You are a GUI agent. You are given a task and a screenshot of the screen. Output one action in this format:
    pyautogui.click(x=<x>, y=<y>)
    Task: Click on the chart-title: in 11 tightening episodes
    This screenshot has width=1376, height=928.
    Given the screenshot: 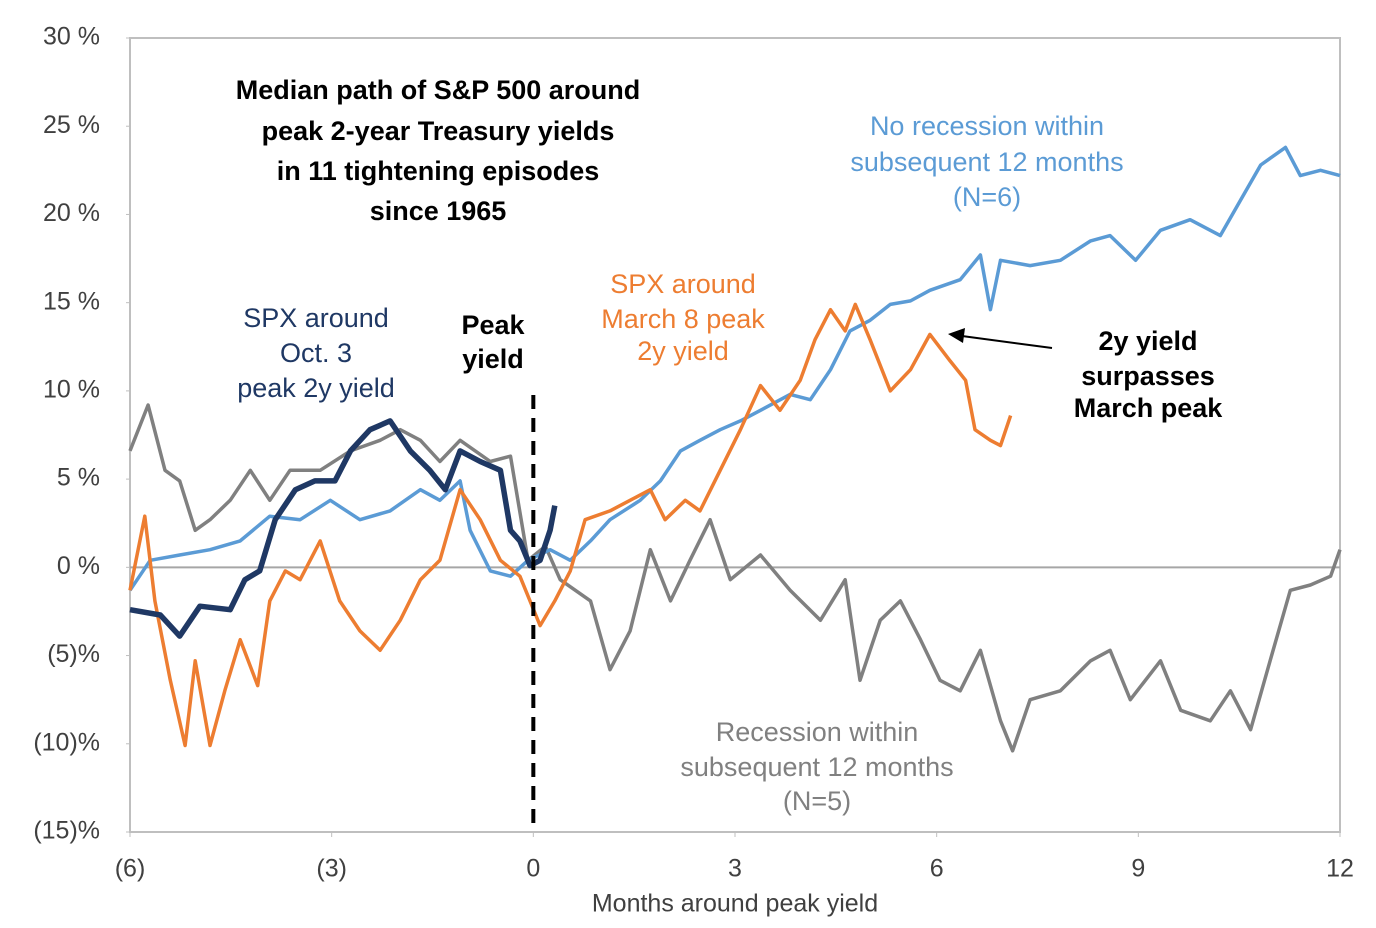 What is the action you would take?
    pyautogui.click(x=438, y=171)
    